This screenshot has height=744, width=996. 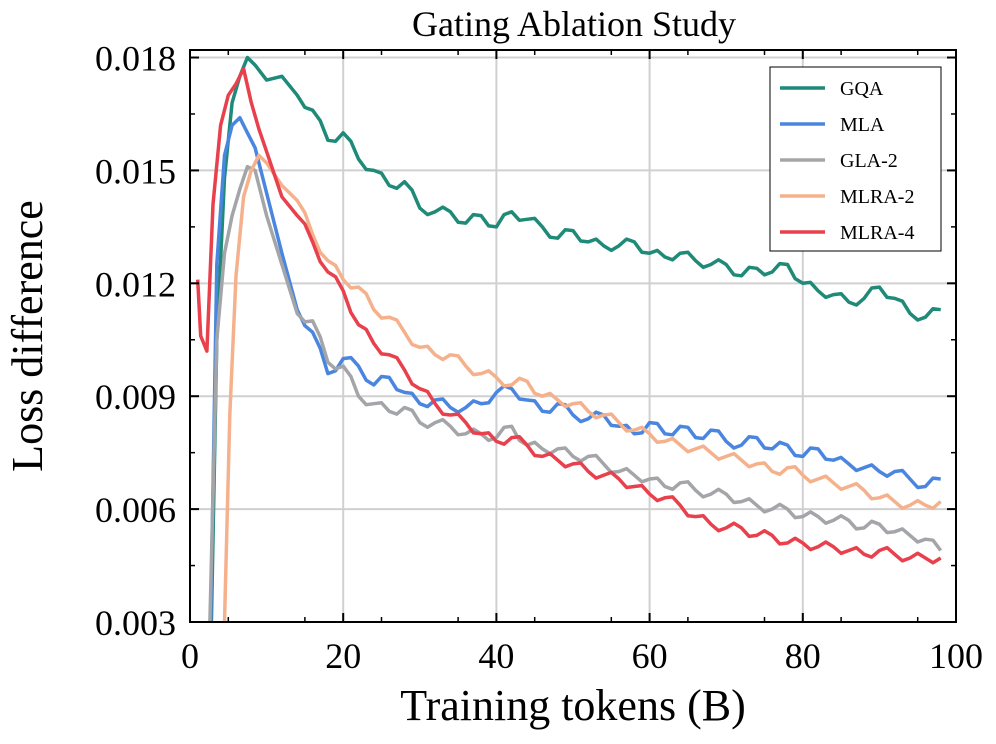 I want to click on x-tick-label: 0, so click(x=190, y=656).